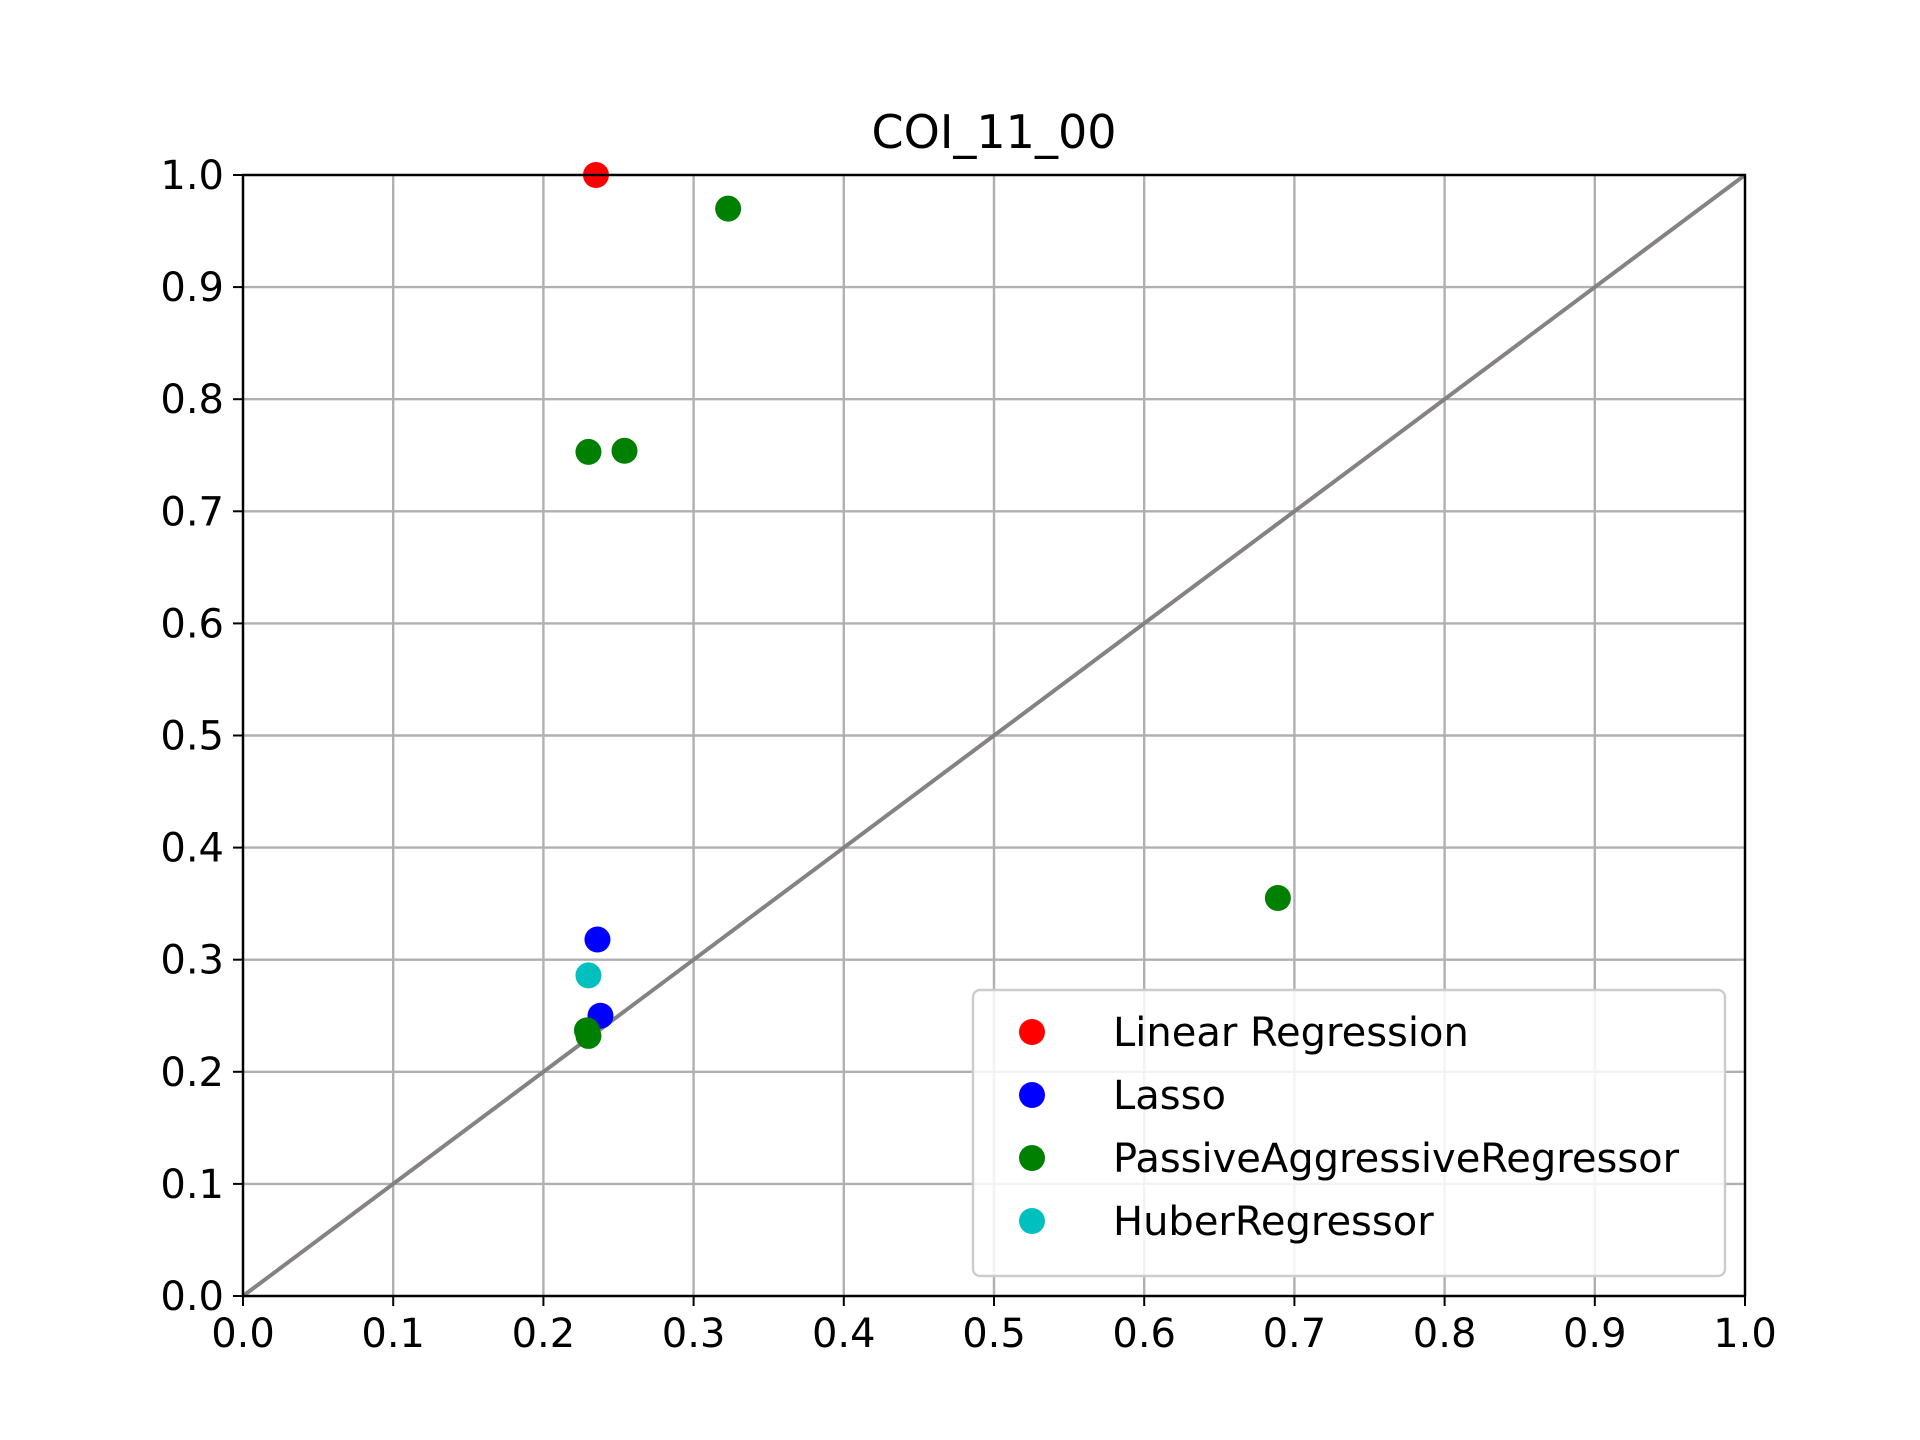  I want to click on x-tick-label: 0.9, so click(1595, 1334).